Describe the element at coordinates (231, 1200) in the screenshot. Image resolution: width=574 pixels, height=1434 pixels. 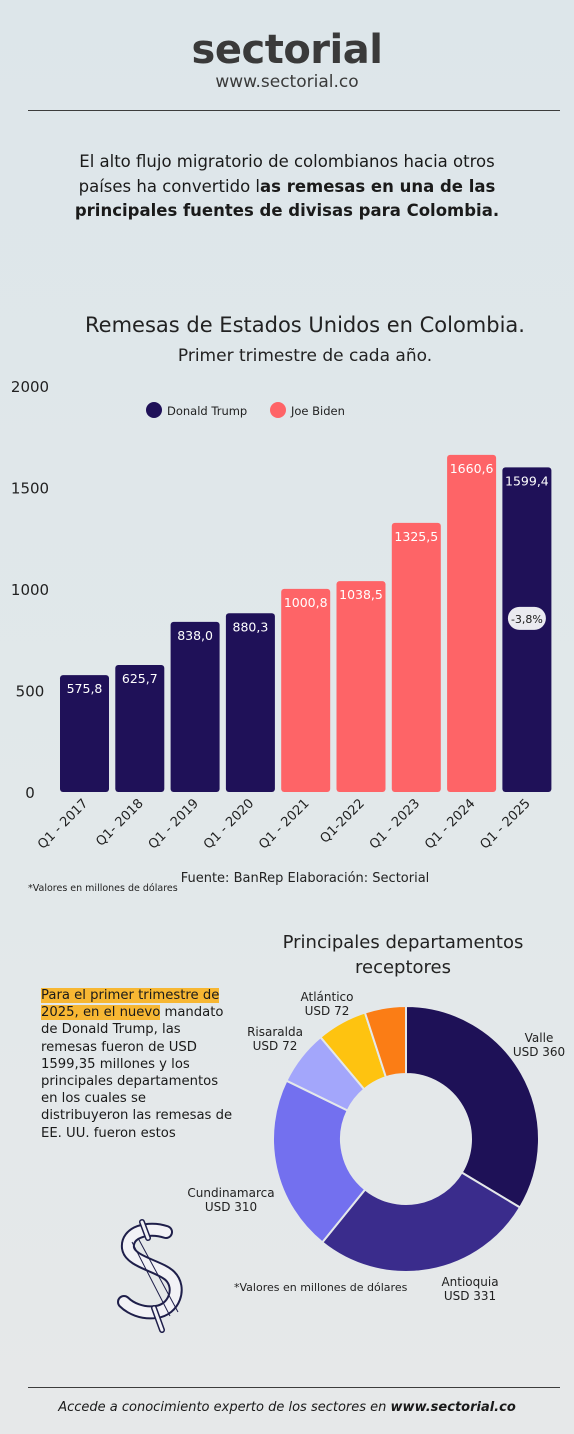
I see `donut-label-cundinamarca: Cundinamarca USD 310` at that location.